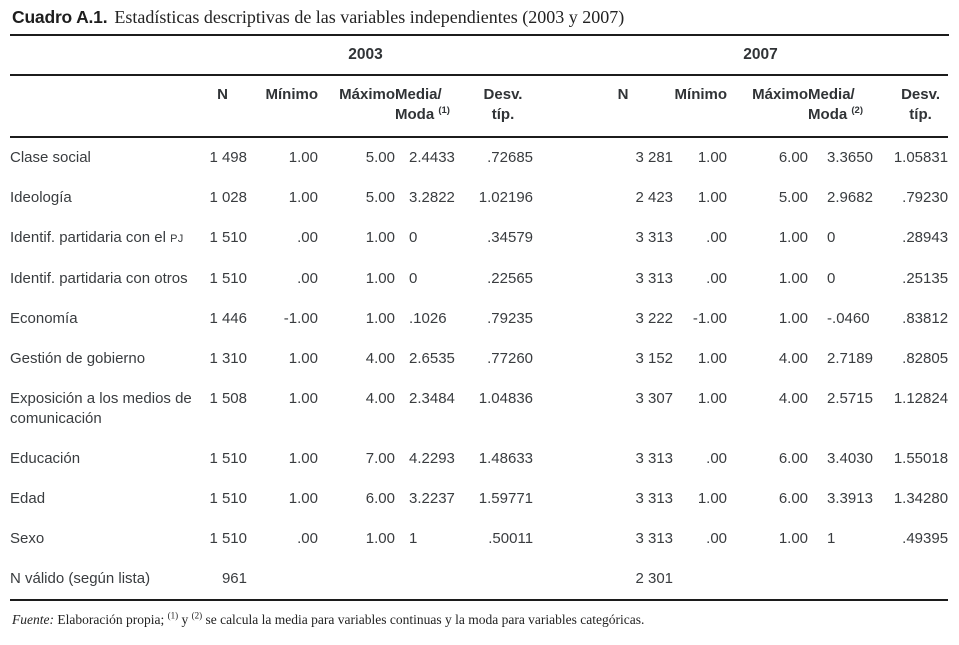  I want to click on max-2007-header: Máximo, so click(768, 106).